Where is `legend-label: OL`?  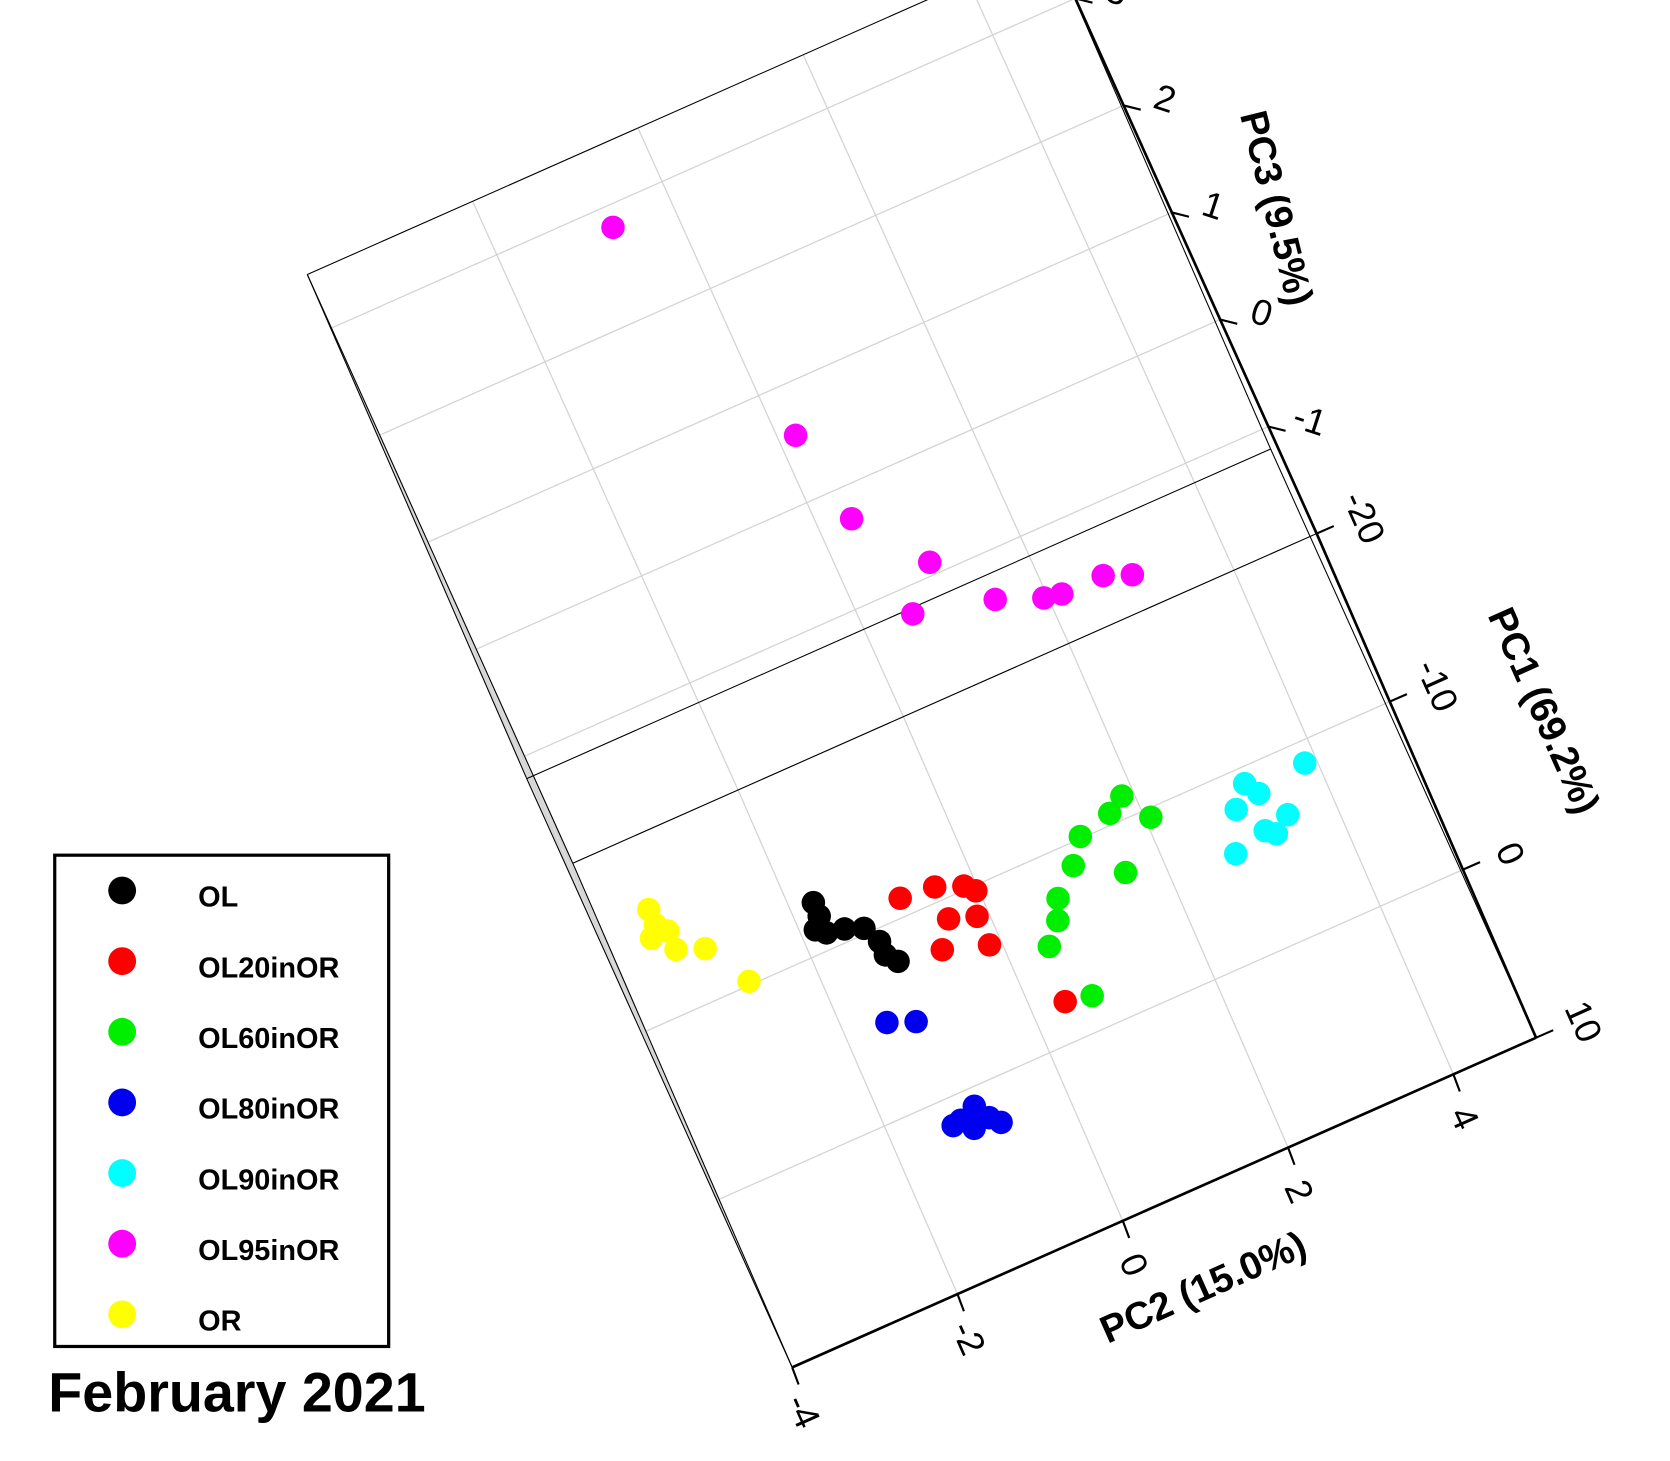 legend-label: OL is located at coordinates (218, 898).